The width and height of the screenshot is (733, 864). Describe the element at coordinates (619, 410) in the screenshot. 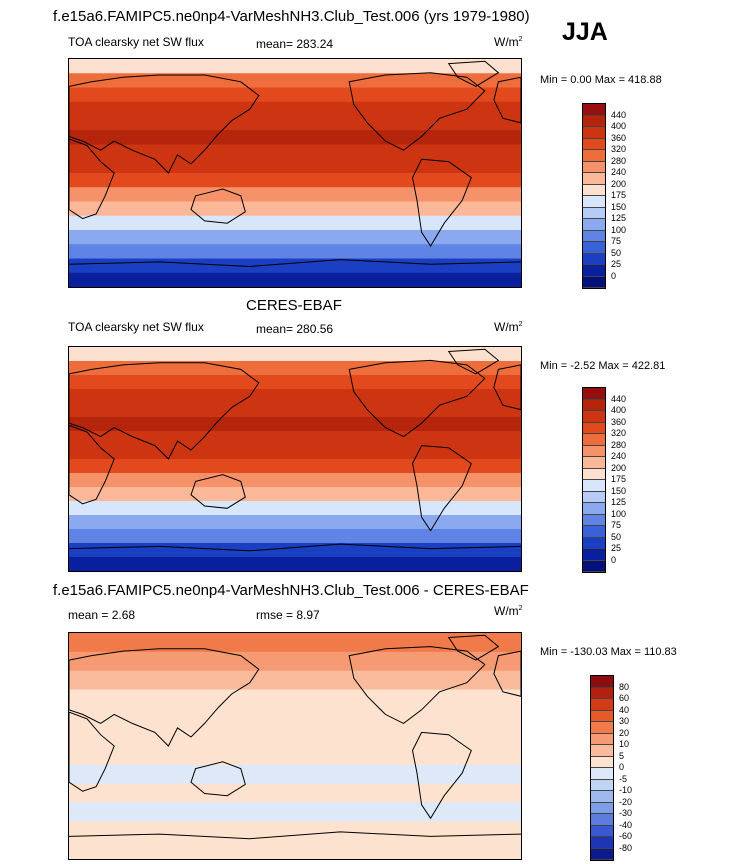

I see `colorbar-tick-label: 400` at that location.